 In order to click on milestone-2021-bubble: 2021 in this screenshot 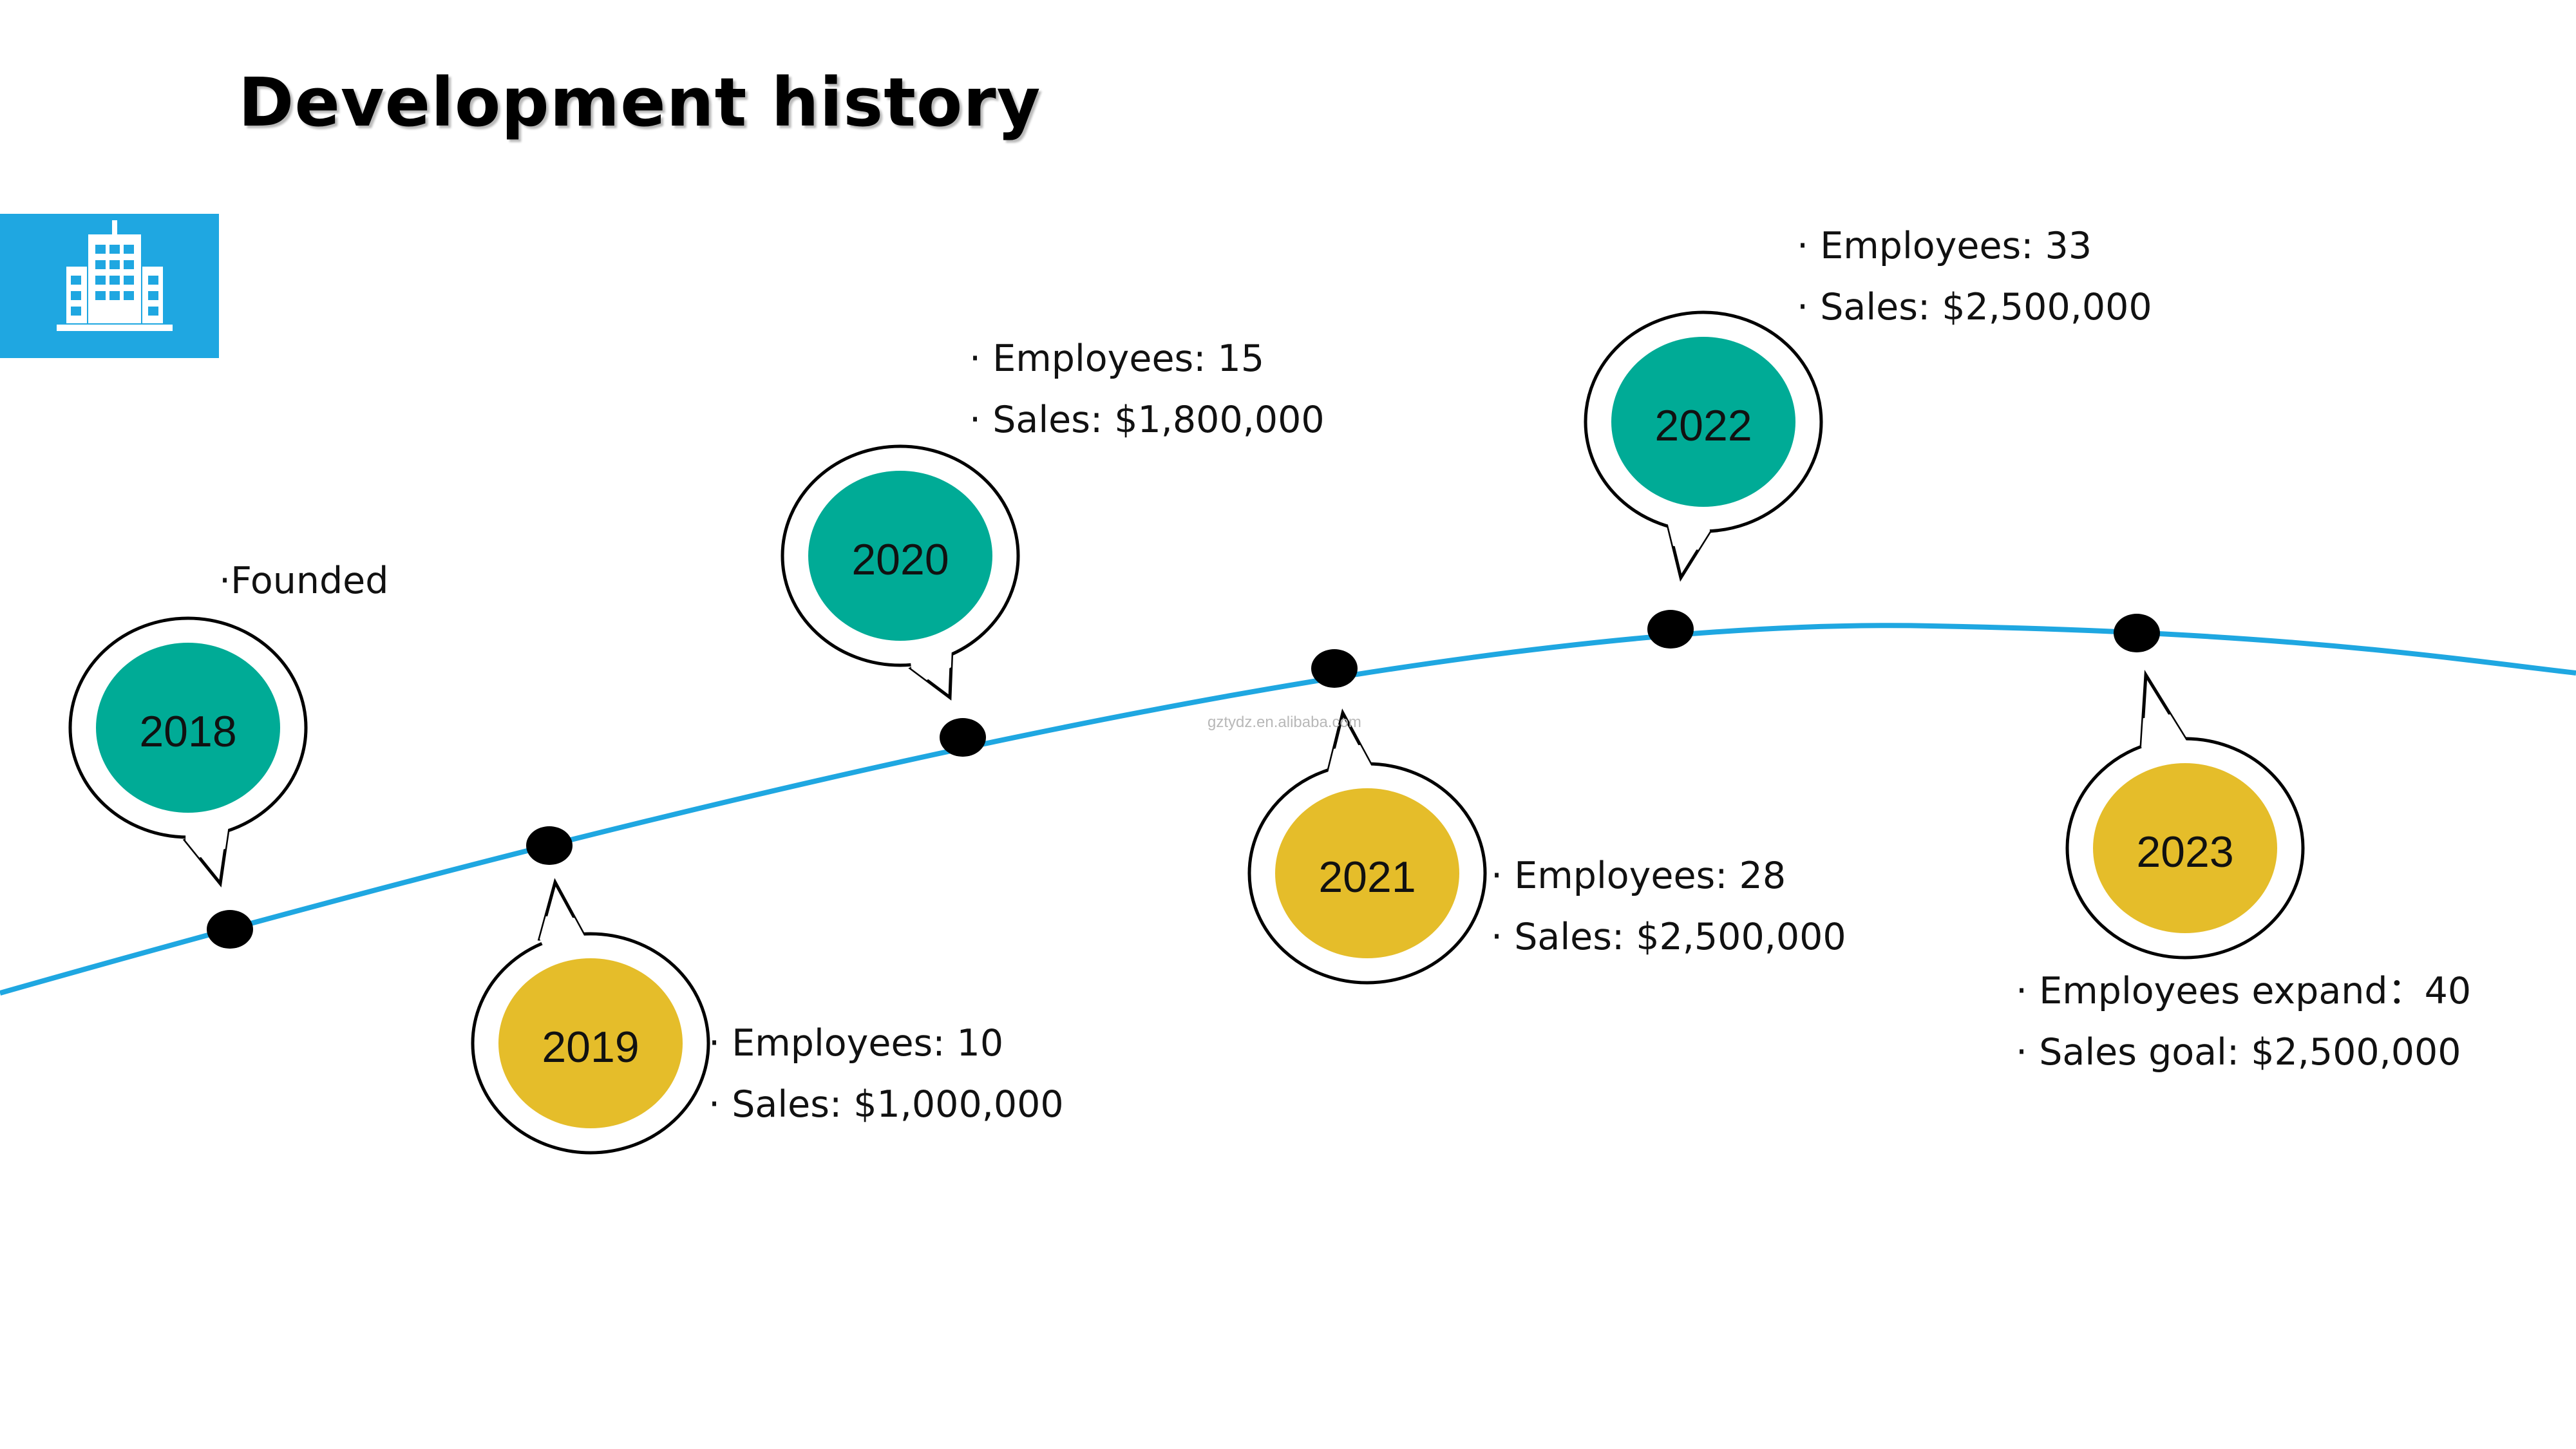, I will do `click(1367, 846)`.